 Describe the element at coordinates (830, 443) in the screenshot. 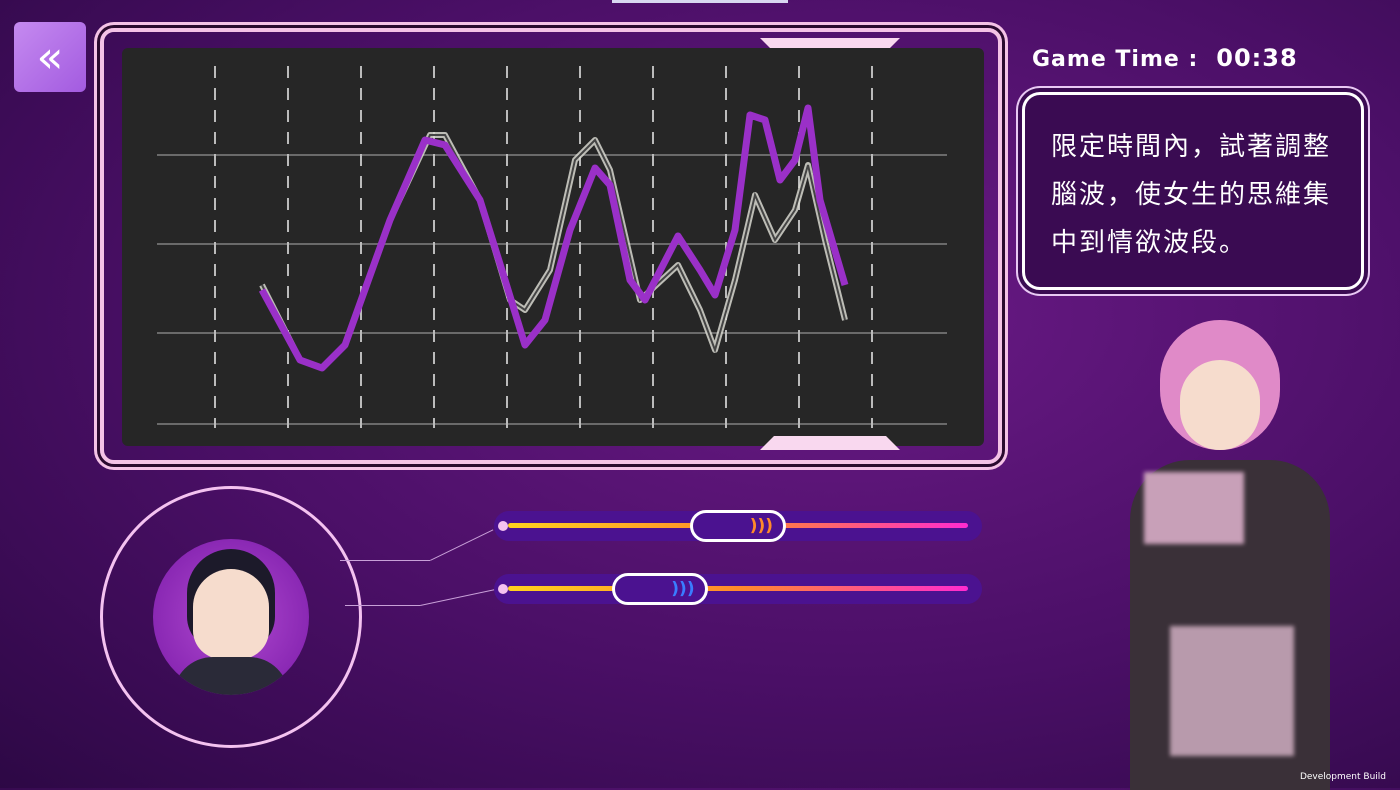

I see `frame-tab-bottom` at that location.